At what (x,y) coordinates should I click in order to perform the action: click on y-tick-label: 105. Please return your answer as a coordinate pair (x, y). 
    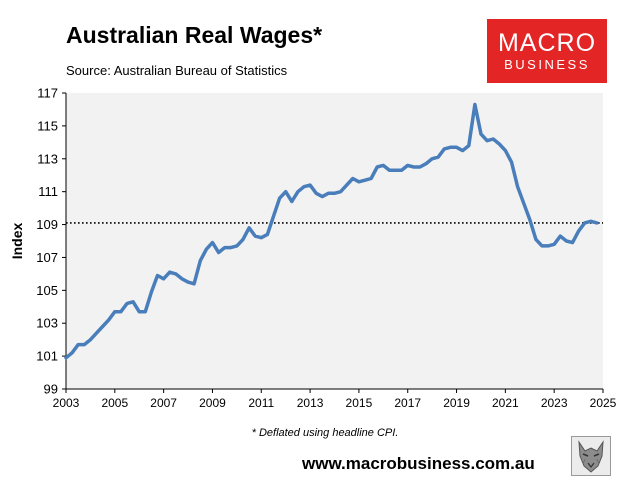
    Looking at the image, I should click on (47, 290).